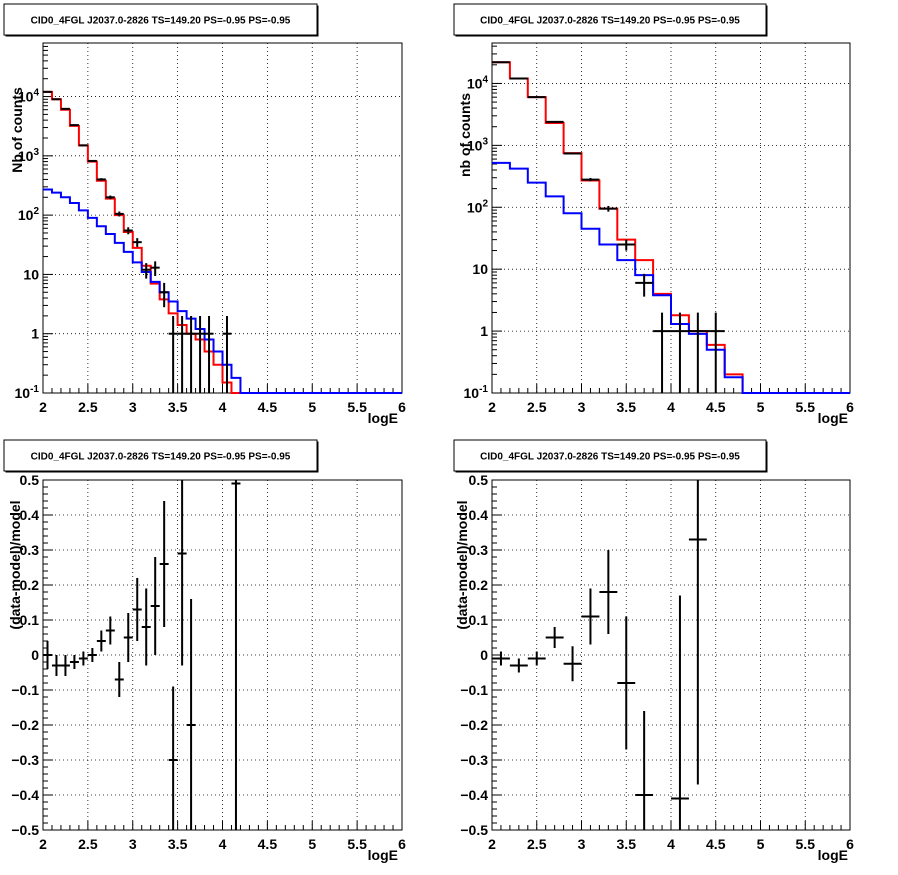 The height and width of the screenshot is (875, 898). Describe the element at coordinates (478, 206) in the screenshot. I see `y-tick-label: 10²` at that location.